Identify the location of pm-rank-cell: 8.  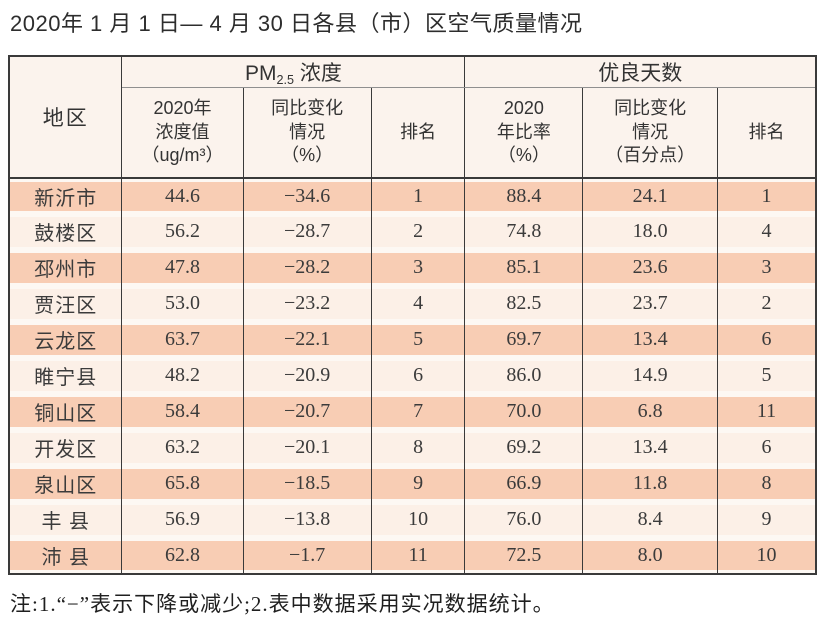
(418, 447).